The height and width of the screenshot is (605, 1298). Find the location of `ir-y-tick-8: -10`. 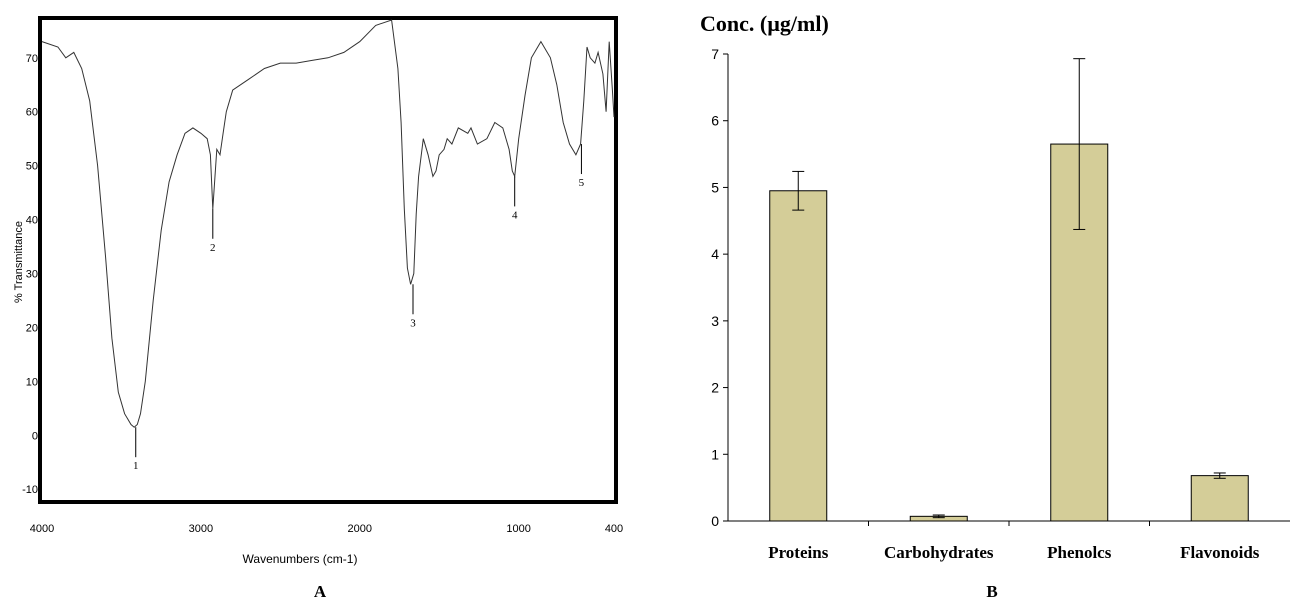

ir-y-tick-8: -10 is located at coordinates (30, 490).